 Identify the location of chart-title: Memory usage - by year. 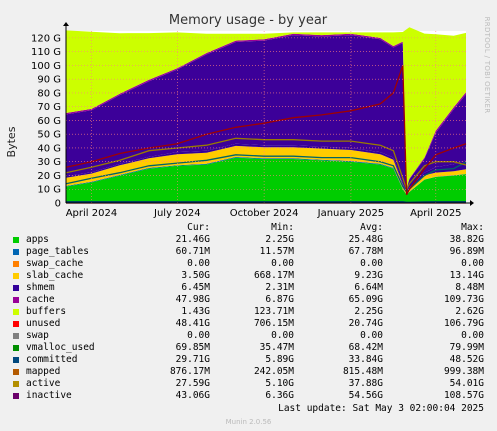
(248, 20).